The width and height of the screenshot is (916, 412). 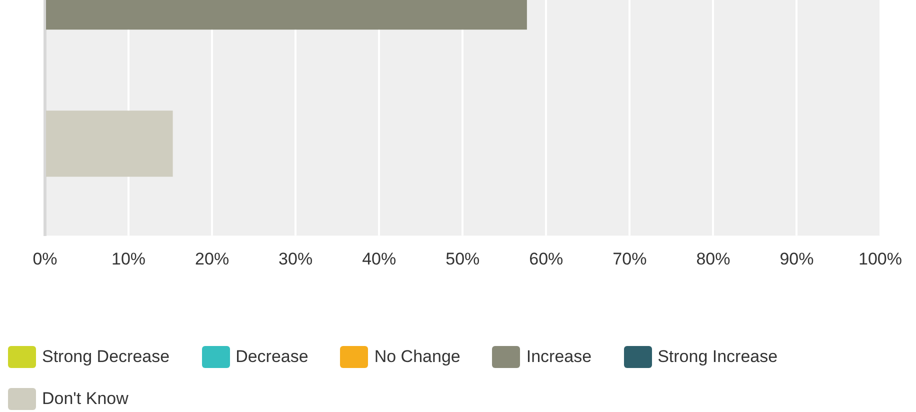 I want to click on x-tick-label: 90%, so click(x=797, y=258).